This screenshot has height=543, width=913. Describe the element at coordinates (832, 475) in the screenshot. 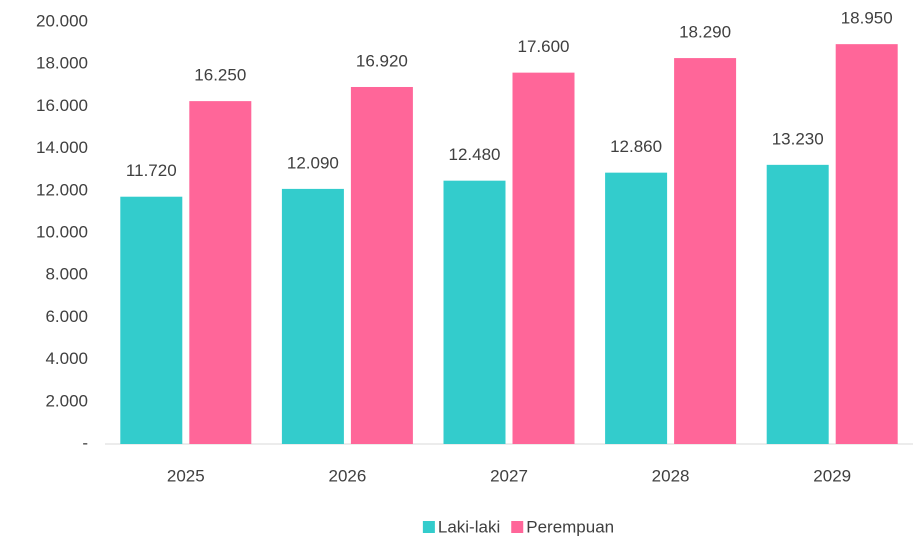

I see `x-tick-label: 2029` at that location.